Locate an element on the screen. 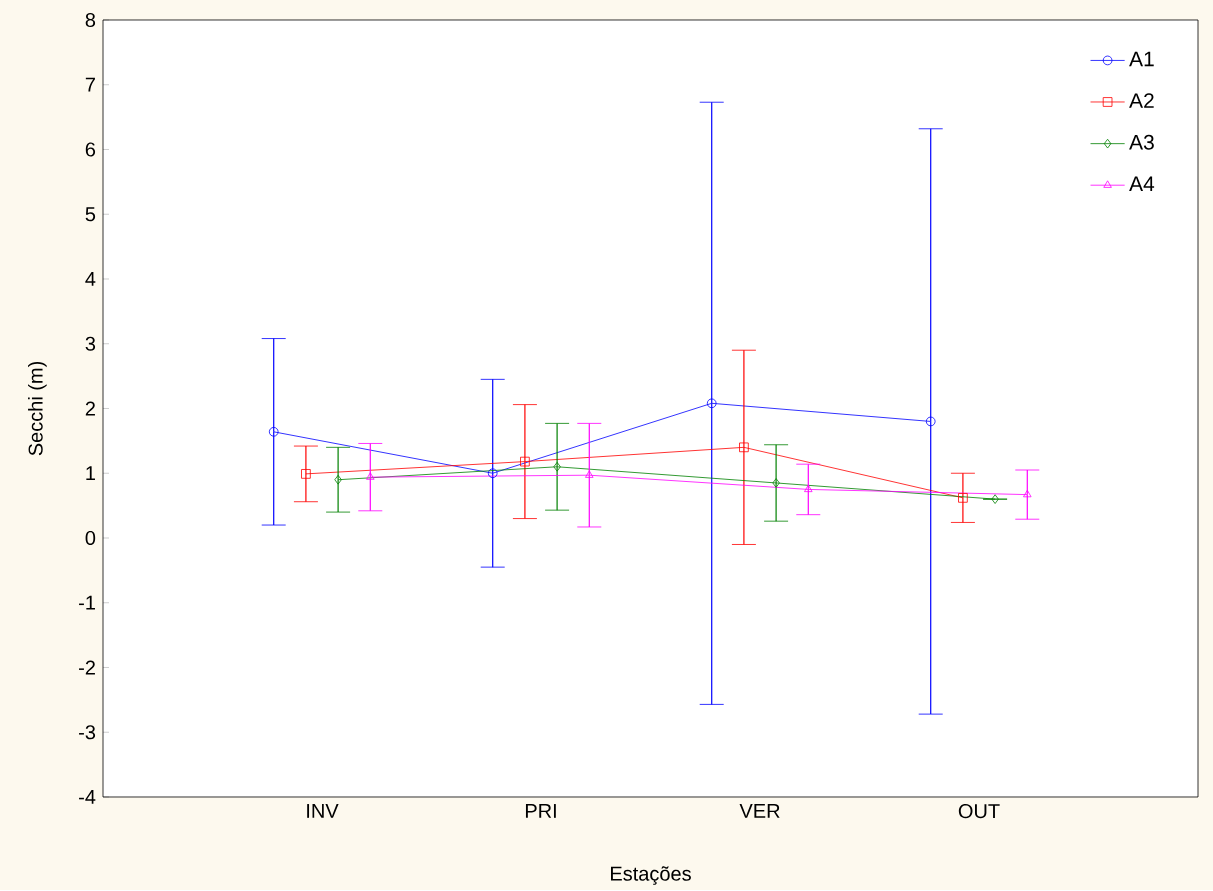 This screenshot has width=1213, height=891. x-axis-title: Estações is located at coordinates (651, 875).